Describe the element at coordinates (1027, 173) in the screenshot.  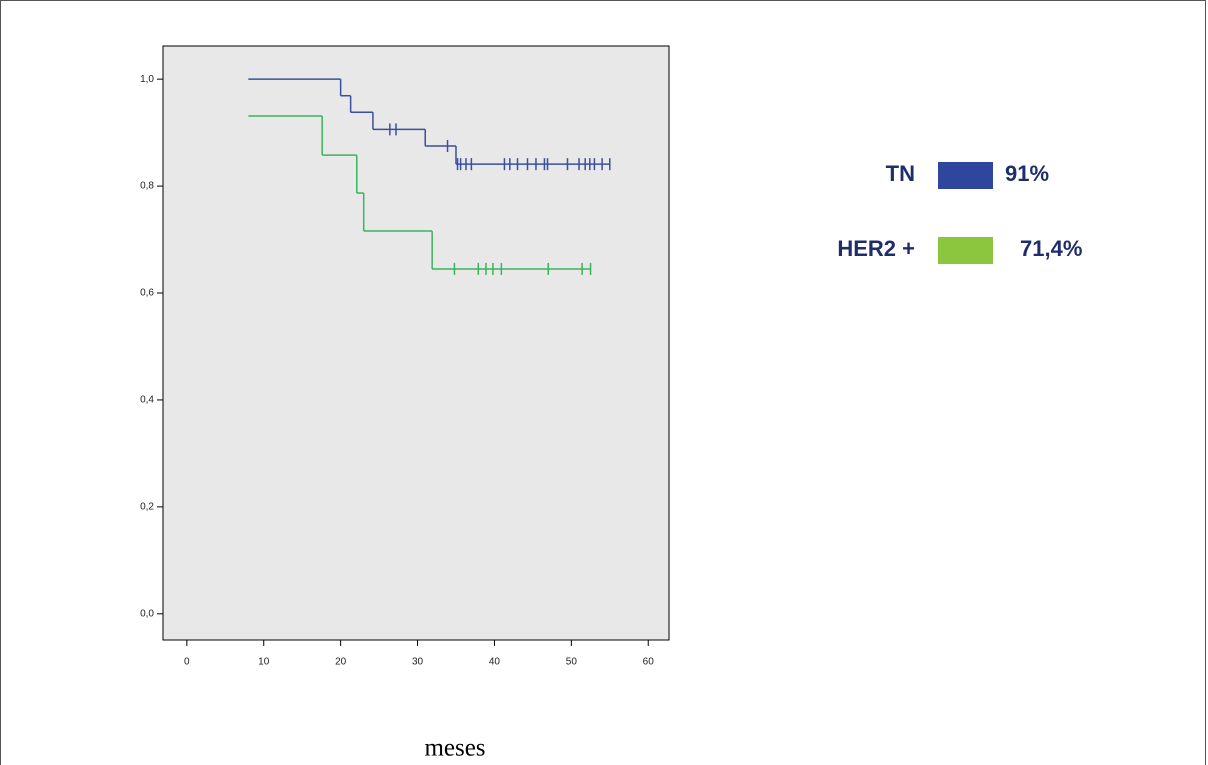
I see `legend-value: 91%` at that location.